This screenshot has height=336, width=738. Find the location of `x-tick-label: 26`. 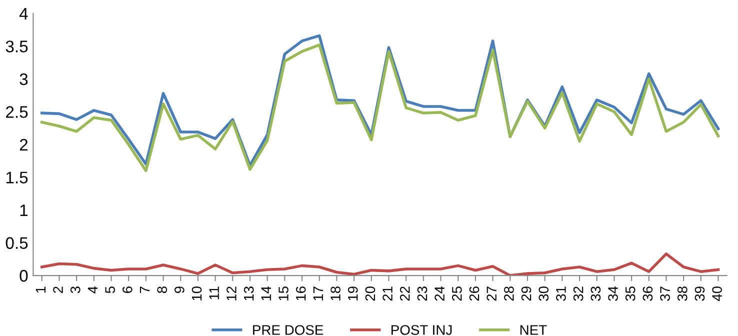

x-tick-label: 26 is located at coordinates (474, 293).